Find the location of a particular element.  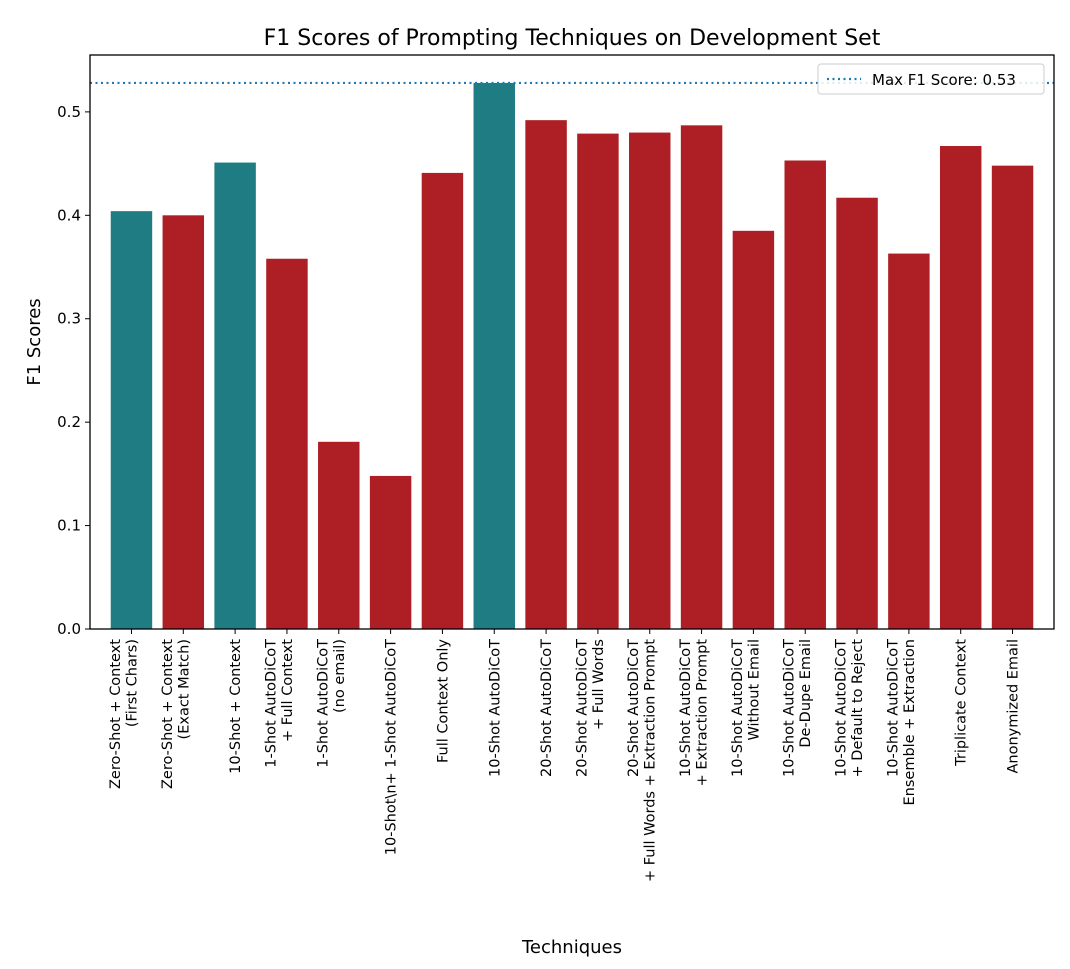

x-tick-label-line: + Full Words is located at coordinates (599, 684).